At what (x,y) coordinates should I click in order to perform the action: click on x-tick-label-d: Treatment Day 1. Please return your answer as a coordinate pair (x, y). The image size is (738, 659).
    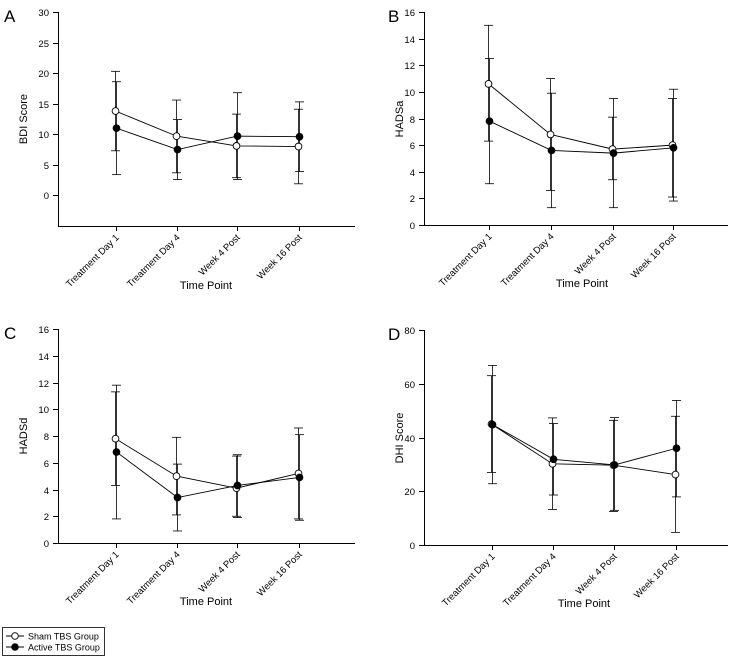
    Looking at the image, I should click on (469, 580).